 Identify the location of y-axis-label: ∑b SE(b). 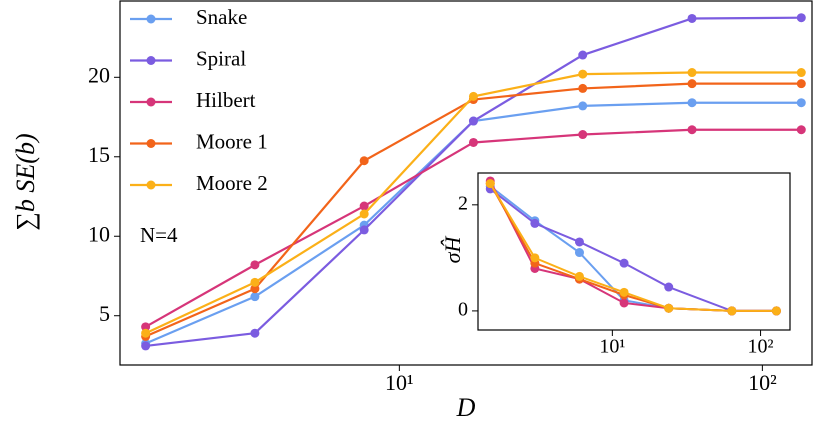
(25, 181).